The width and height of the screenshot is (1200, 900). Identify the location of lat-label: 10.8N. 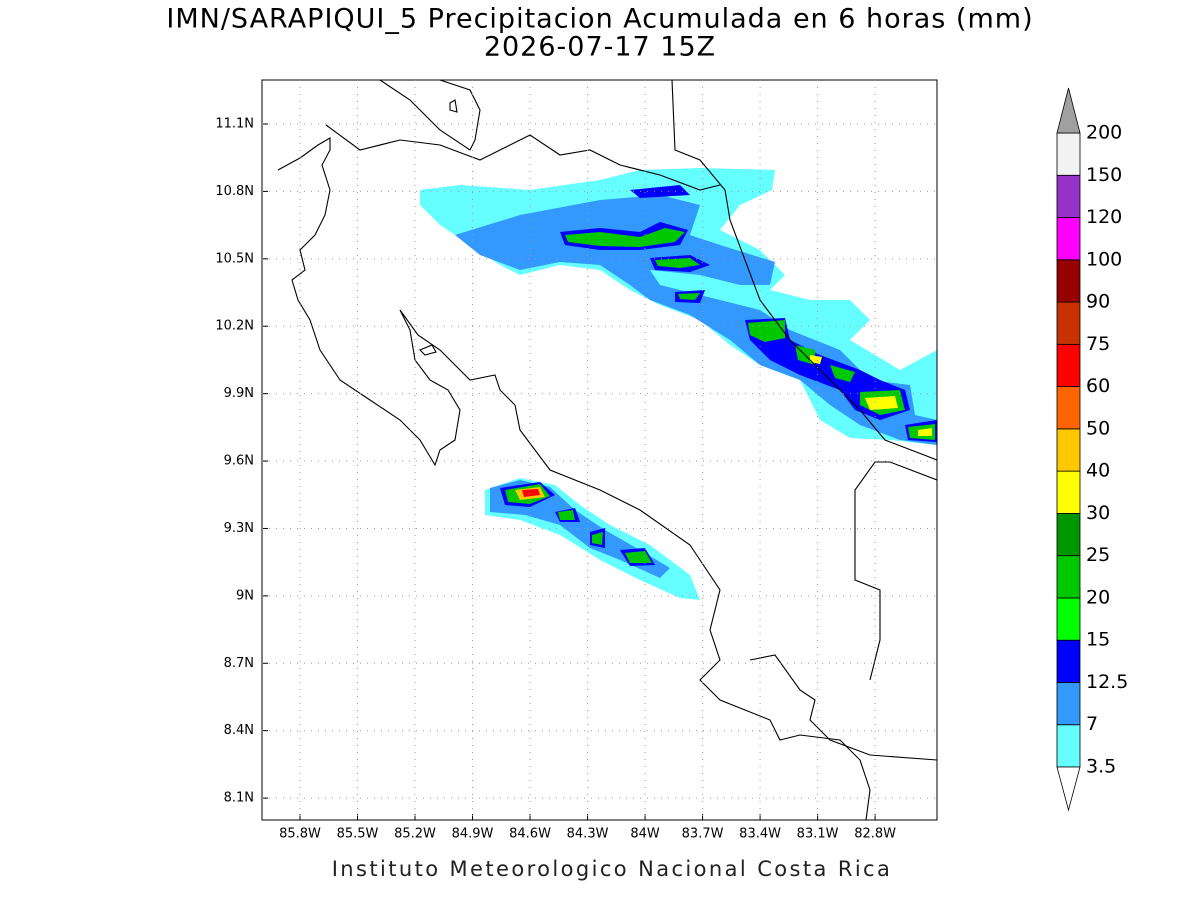
(234, 191).